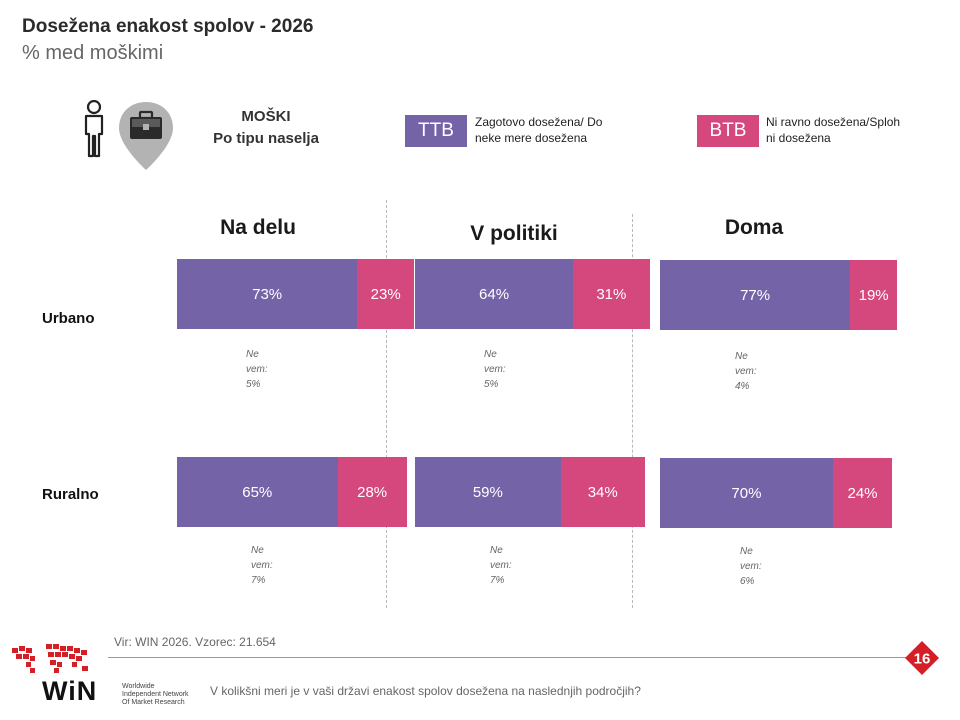 This screenshot has height=720, width=960. I want to click on page-subtitle: % med moškimi, so click(93, 53).